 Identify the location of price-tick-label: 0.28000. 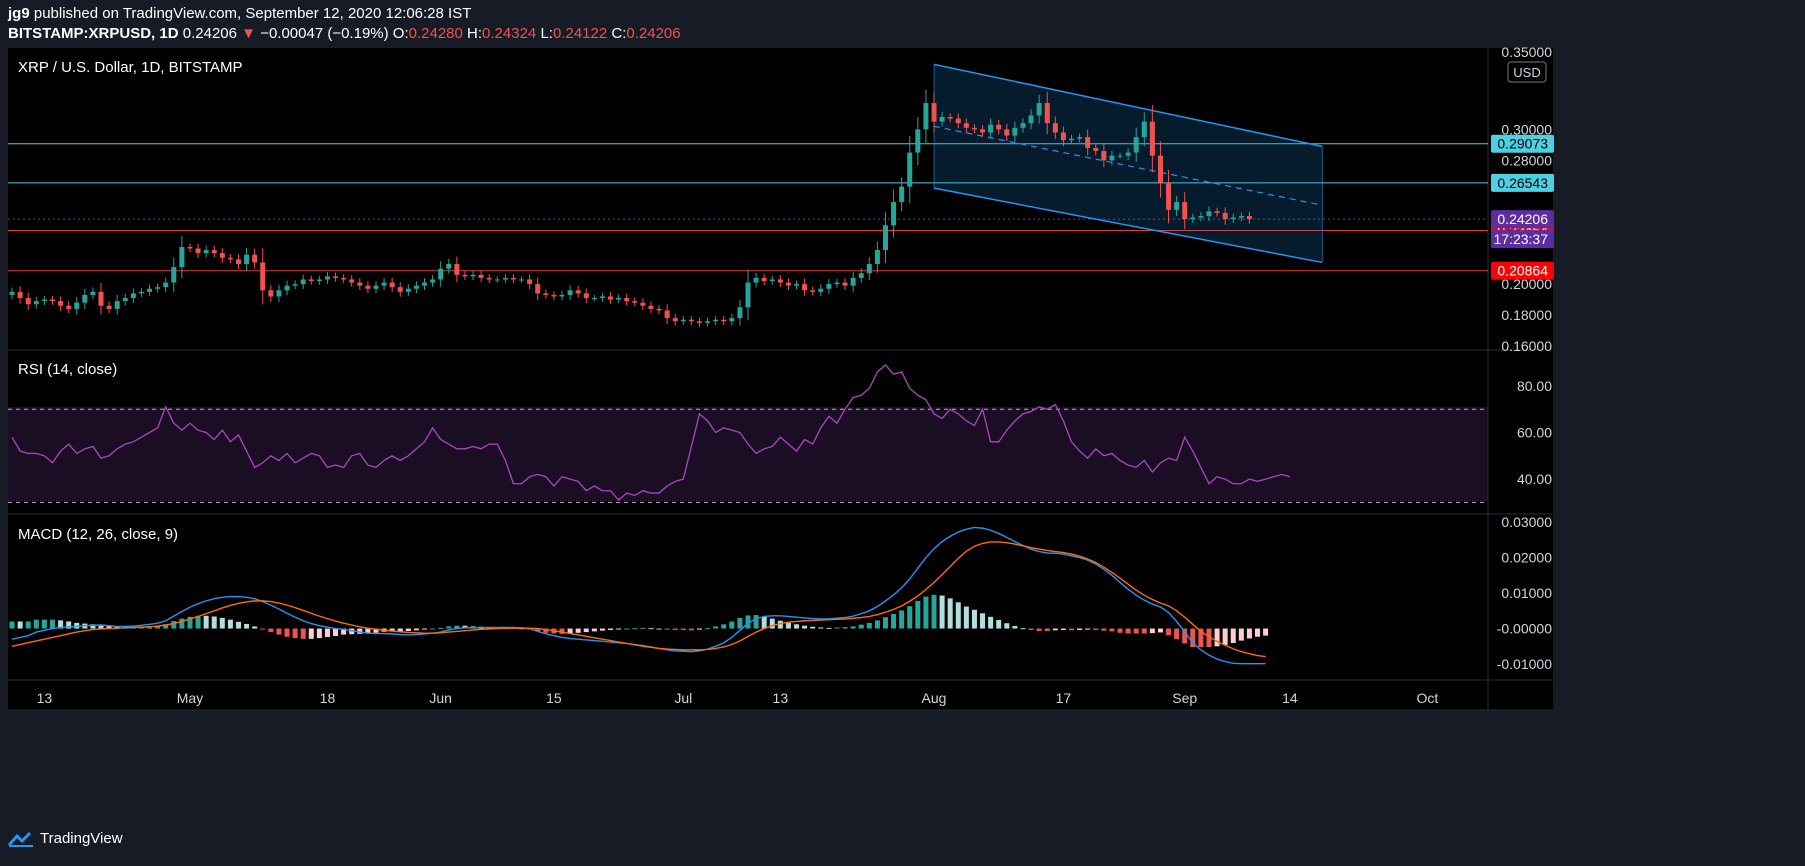
(1526, 160).